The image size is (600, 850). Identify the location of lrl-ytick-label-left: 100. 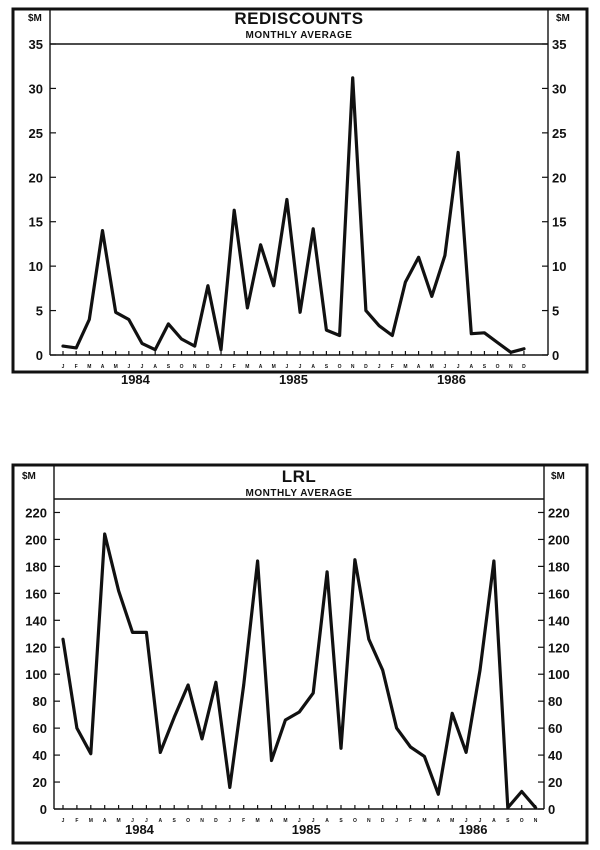
(36, 674).